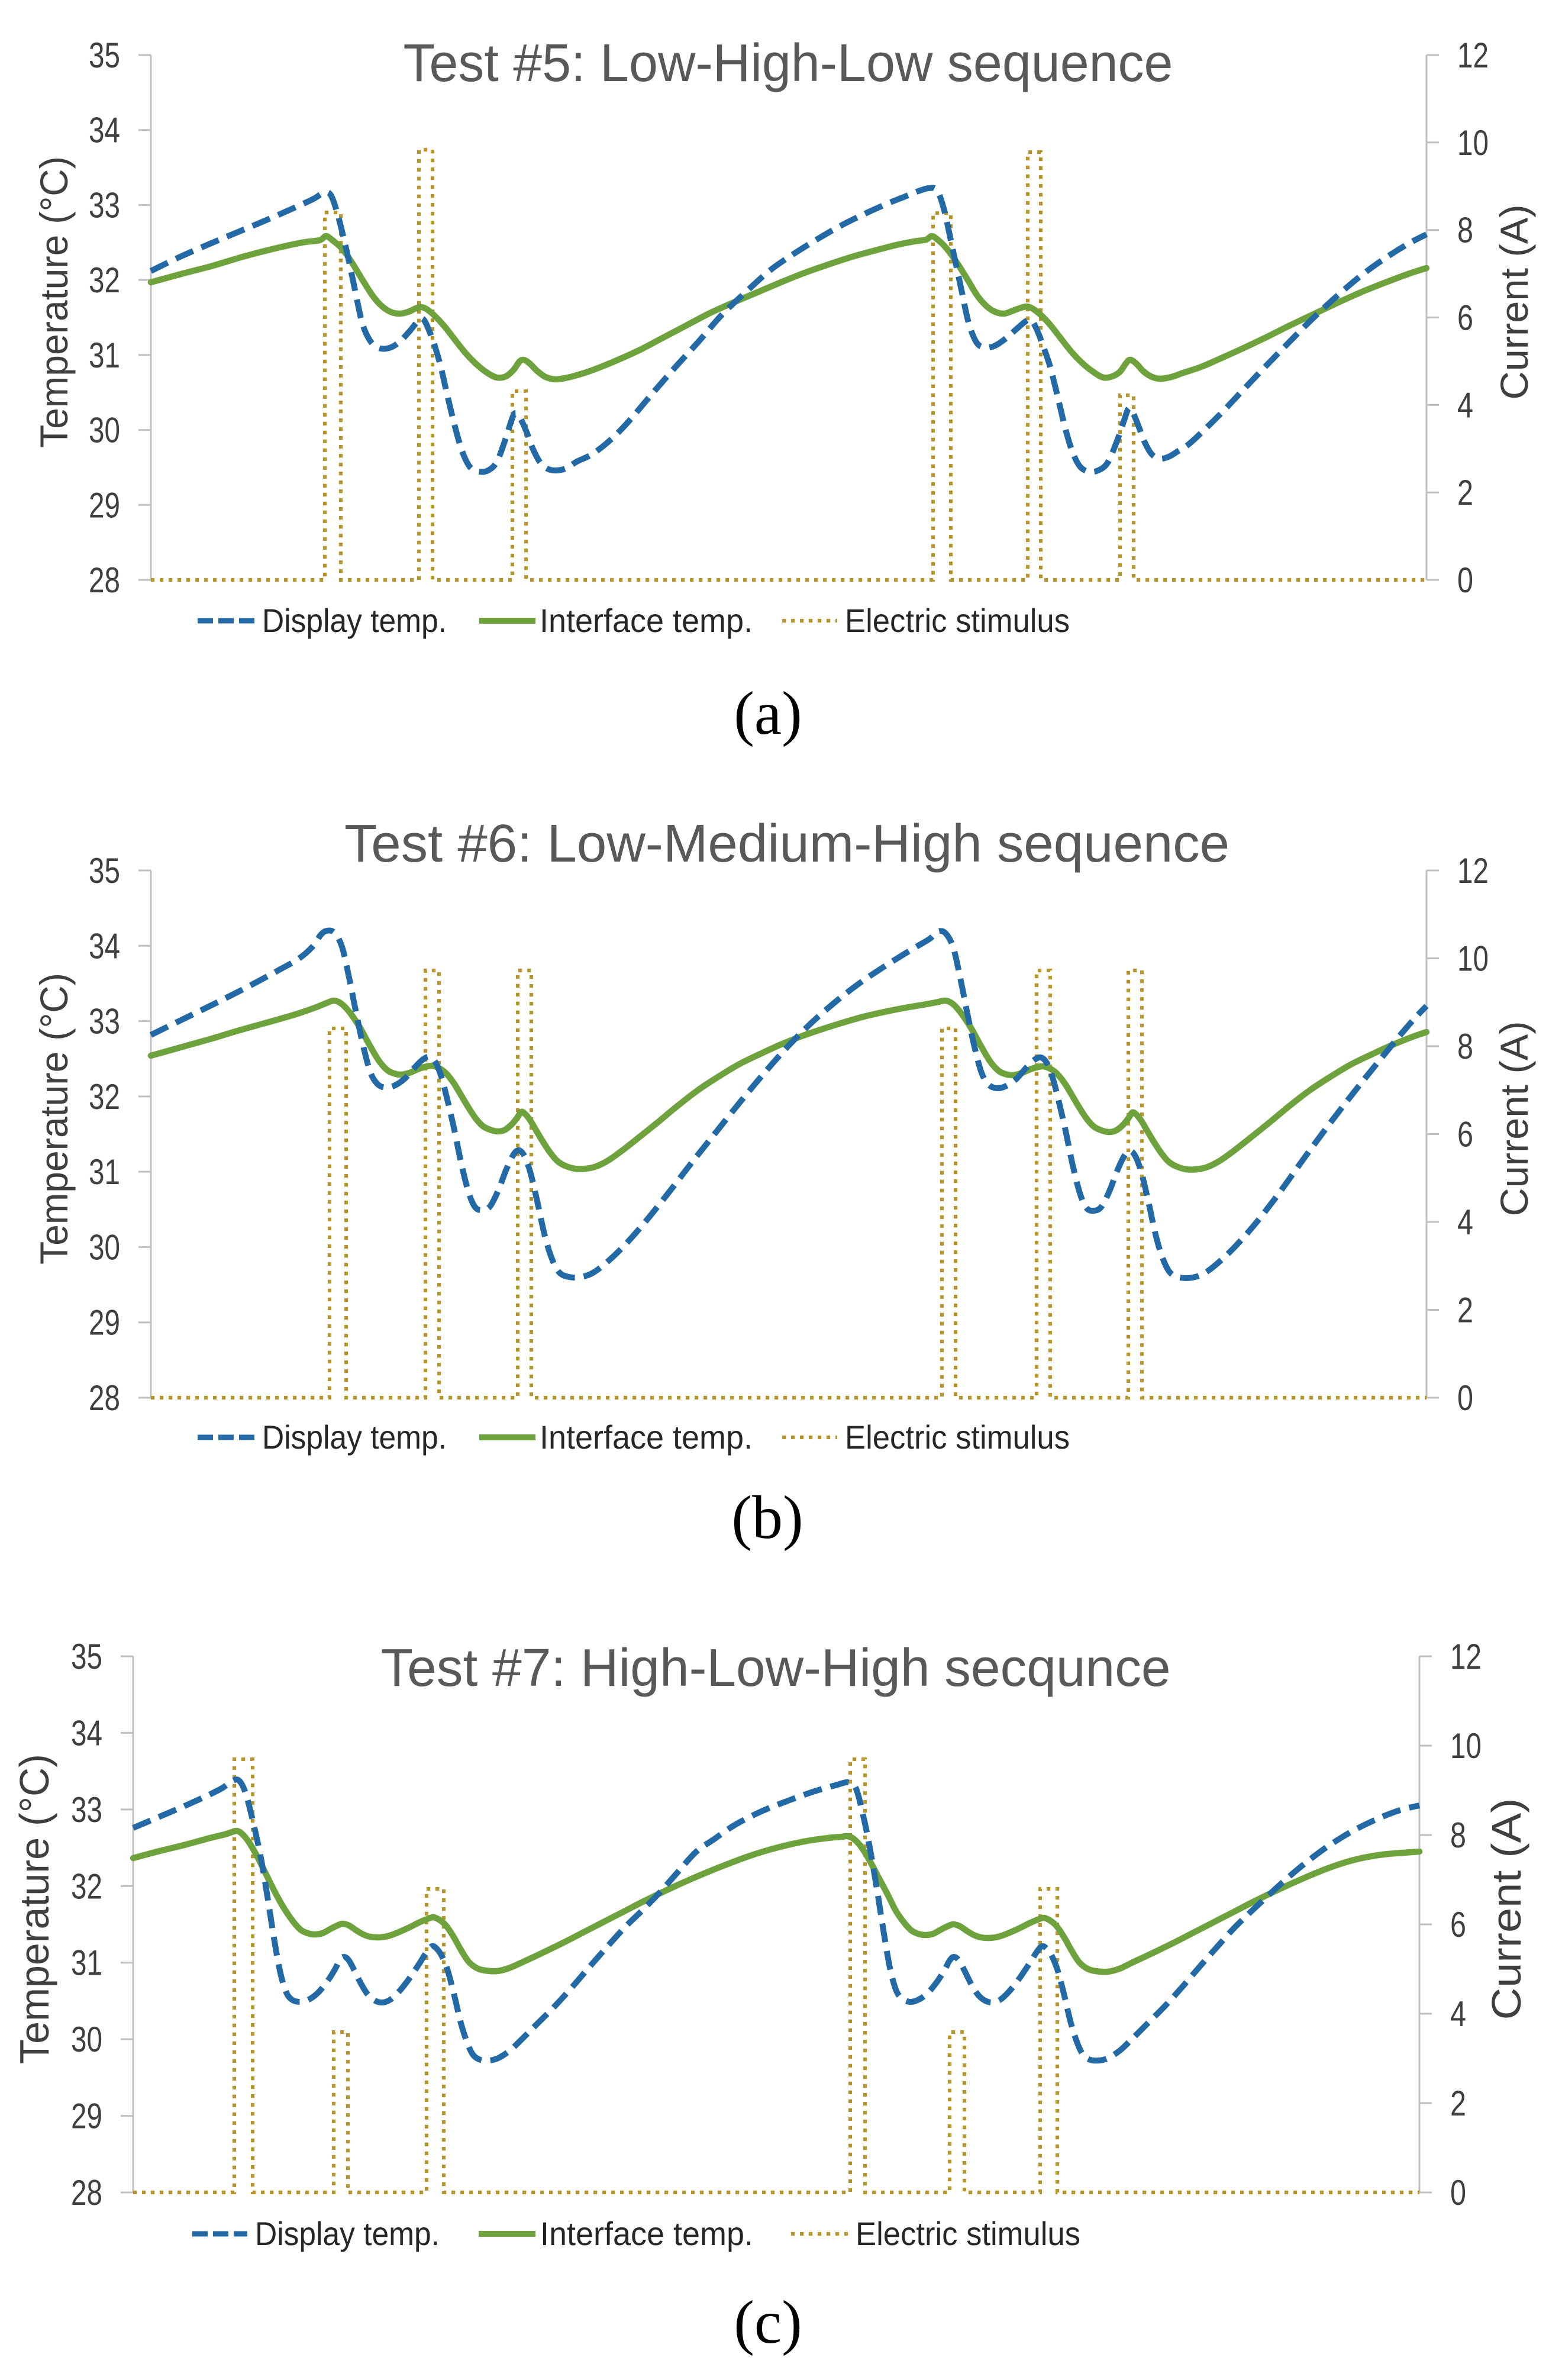 Image resolution: width=1562 pixels, height=2380 pixels. I want to click on svg-text:Test #6: Low-Medium-High seque: Test #6: Low-Medium-High sequence, so click(786, 843).